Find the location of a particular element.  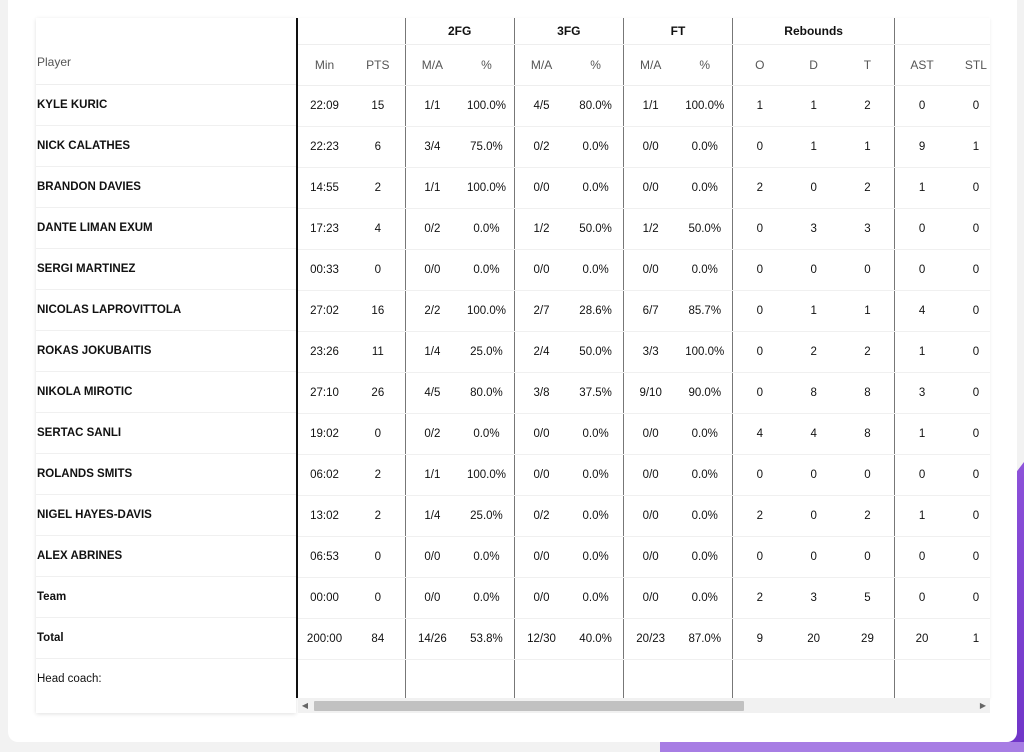

player-row: Total is located at coordinates (166, 638).